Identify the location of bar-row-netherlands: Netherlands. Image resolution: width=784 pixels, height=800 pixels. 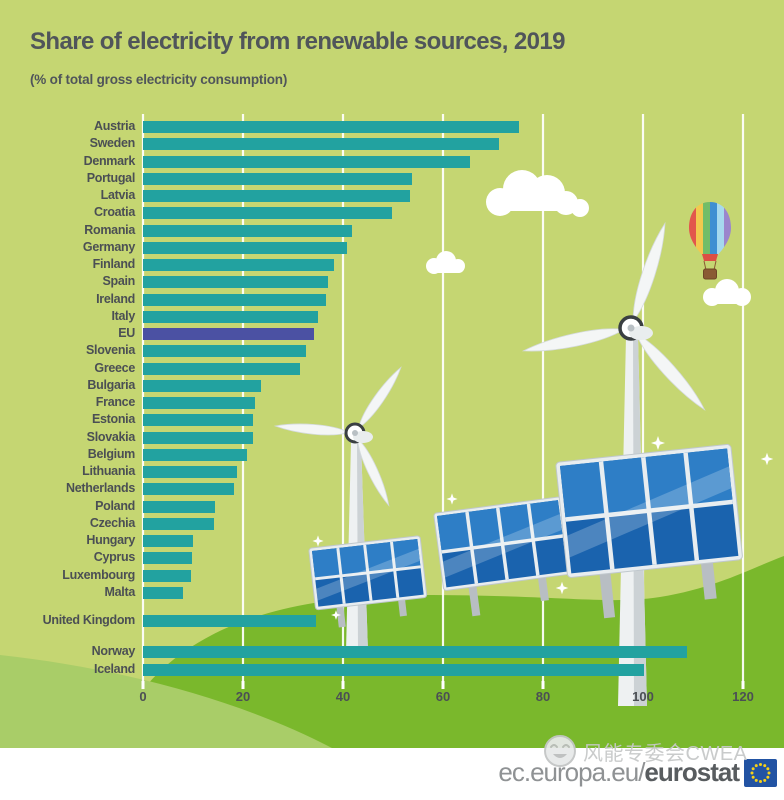
(392, 488).